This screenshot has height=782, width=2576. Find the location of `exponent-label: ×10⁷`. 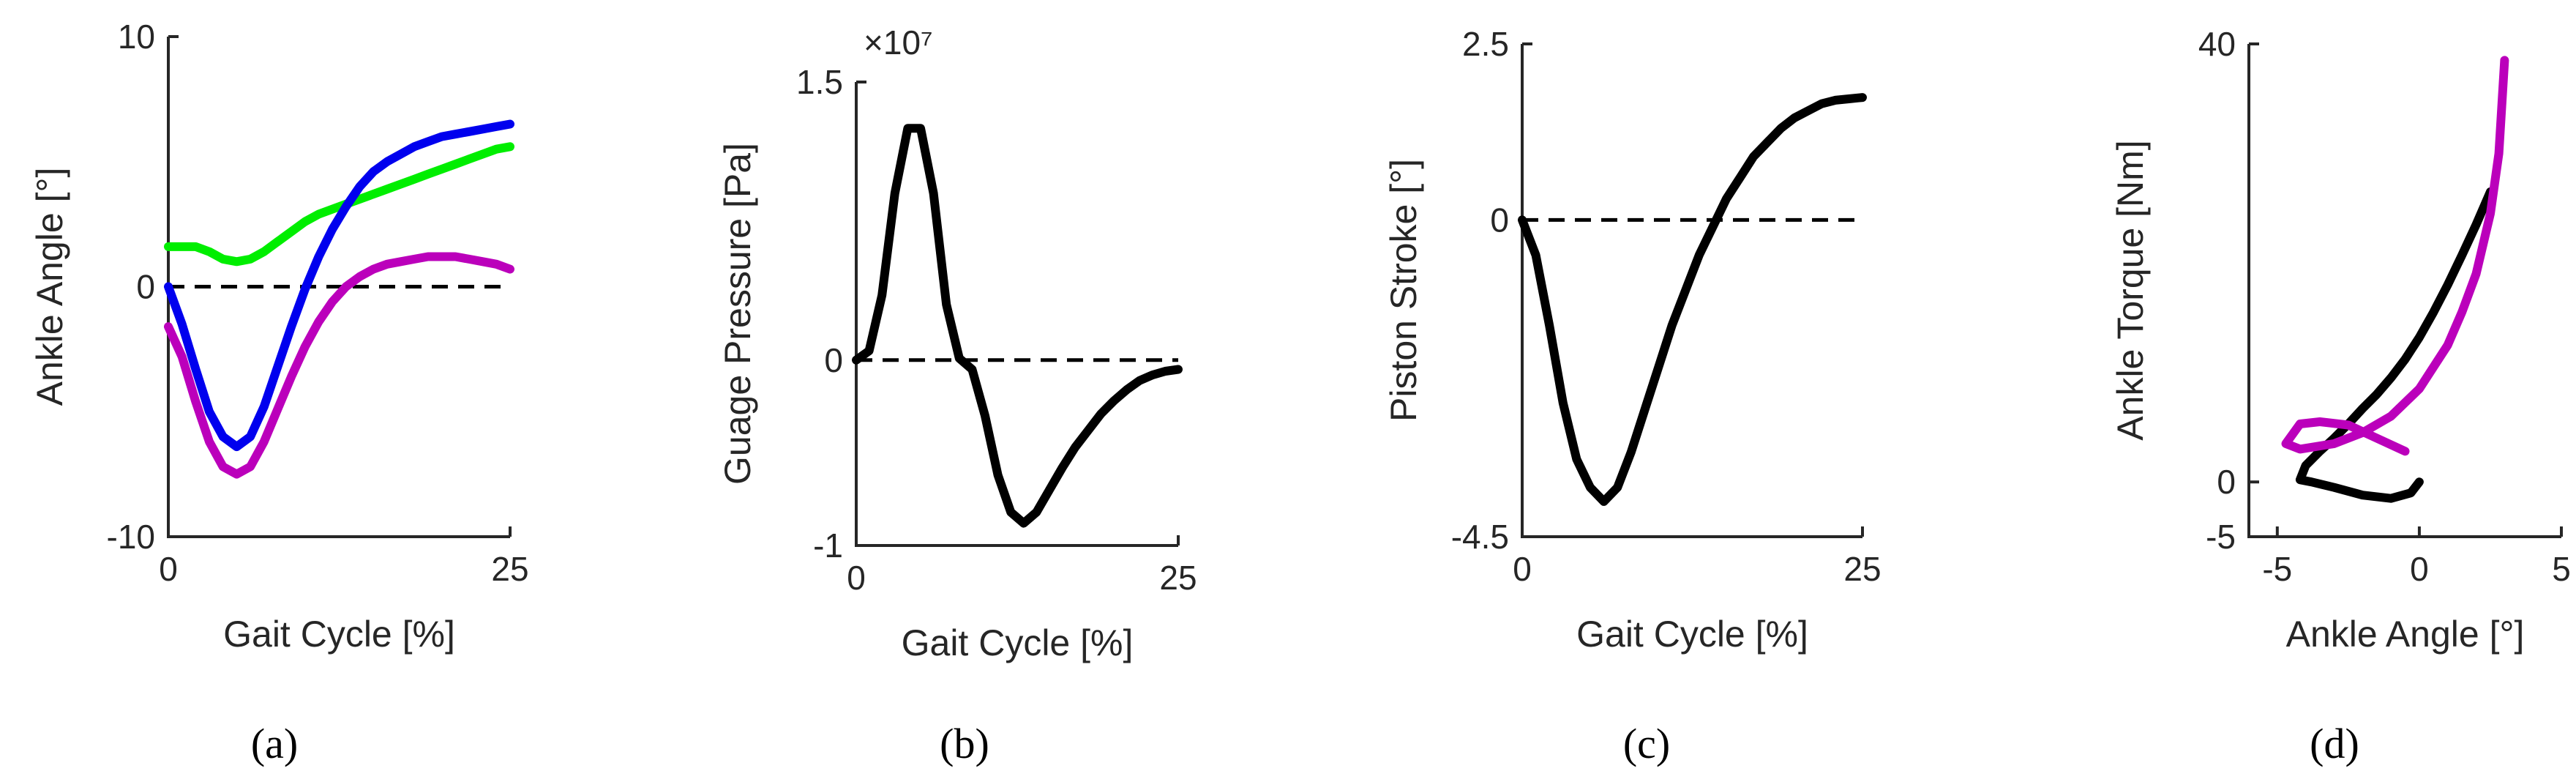

exponent-label: ×10⁷ is located at coordinates (898, 42).